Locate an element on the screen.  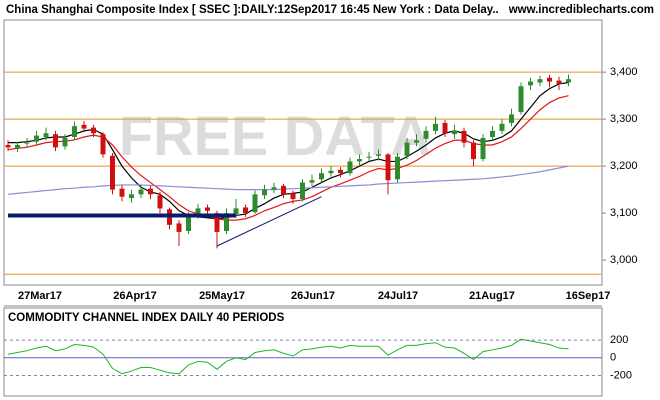
y-tick-label: 3,000 is located at coordinates (624, 260).